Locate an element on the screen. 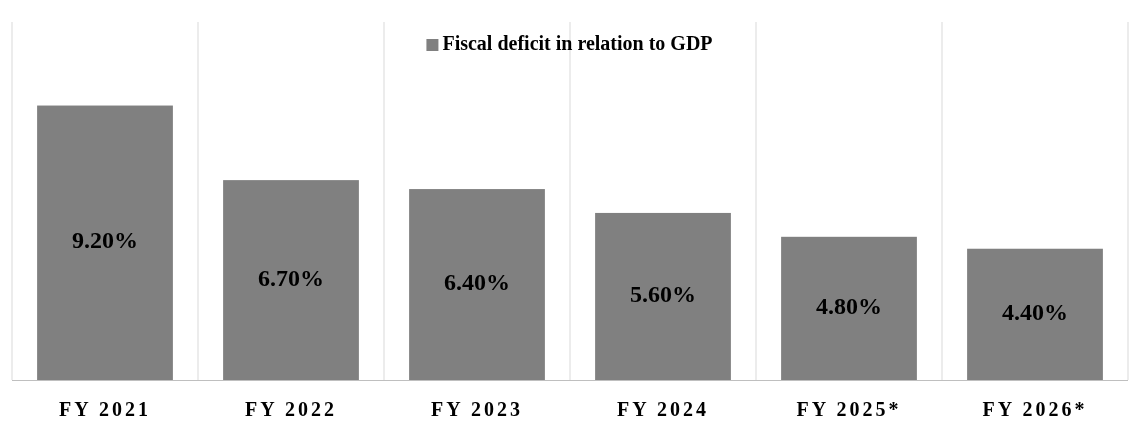  data-label: 4.40% is located at coordinates (1035, 311).